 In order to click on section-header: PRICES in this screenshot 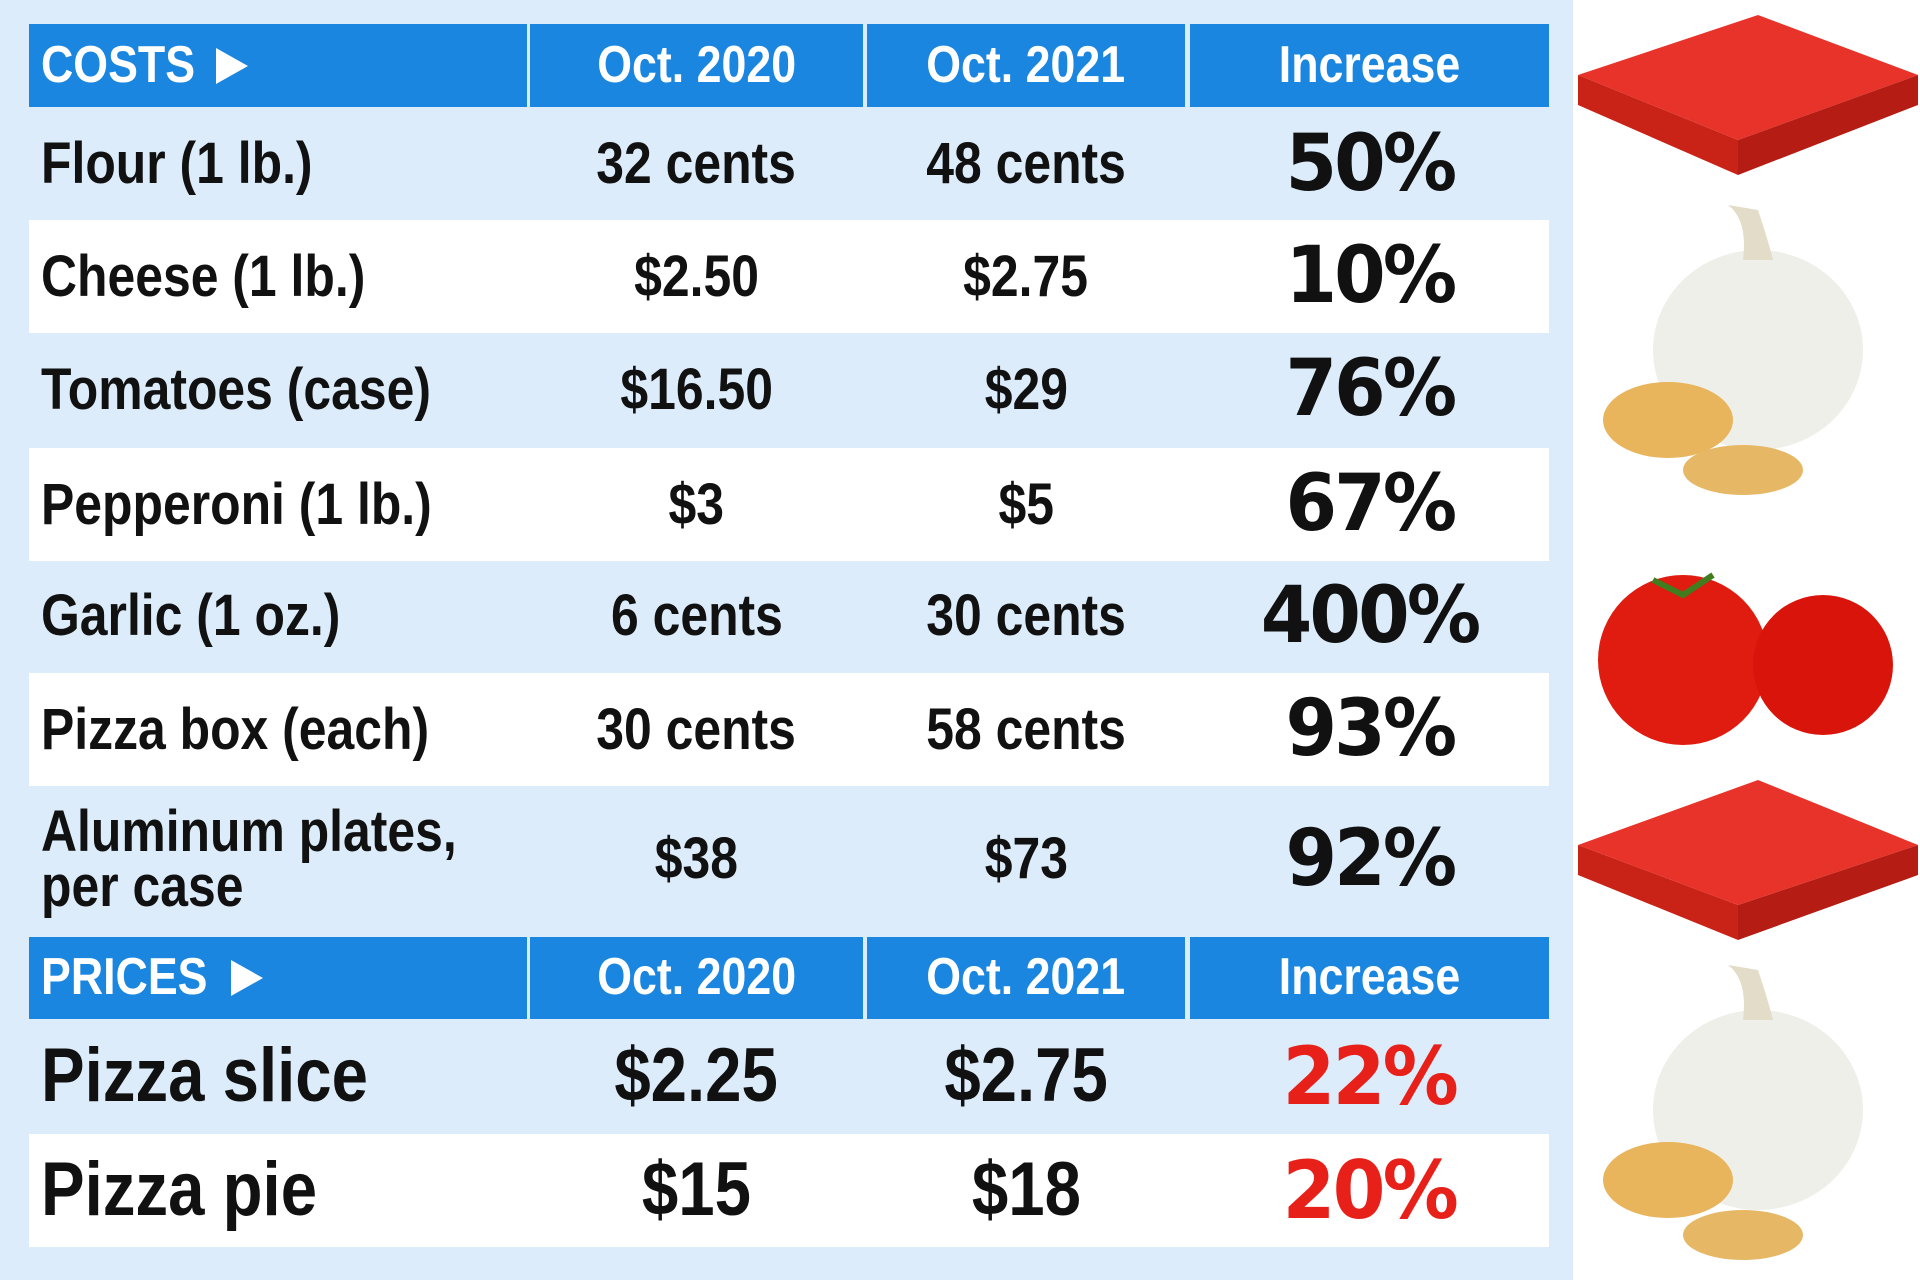, I will do `click(278, 978)`.